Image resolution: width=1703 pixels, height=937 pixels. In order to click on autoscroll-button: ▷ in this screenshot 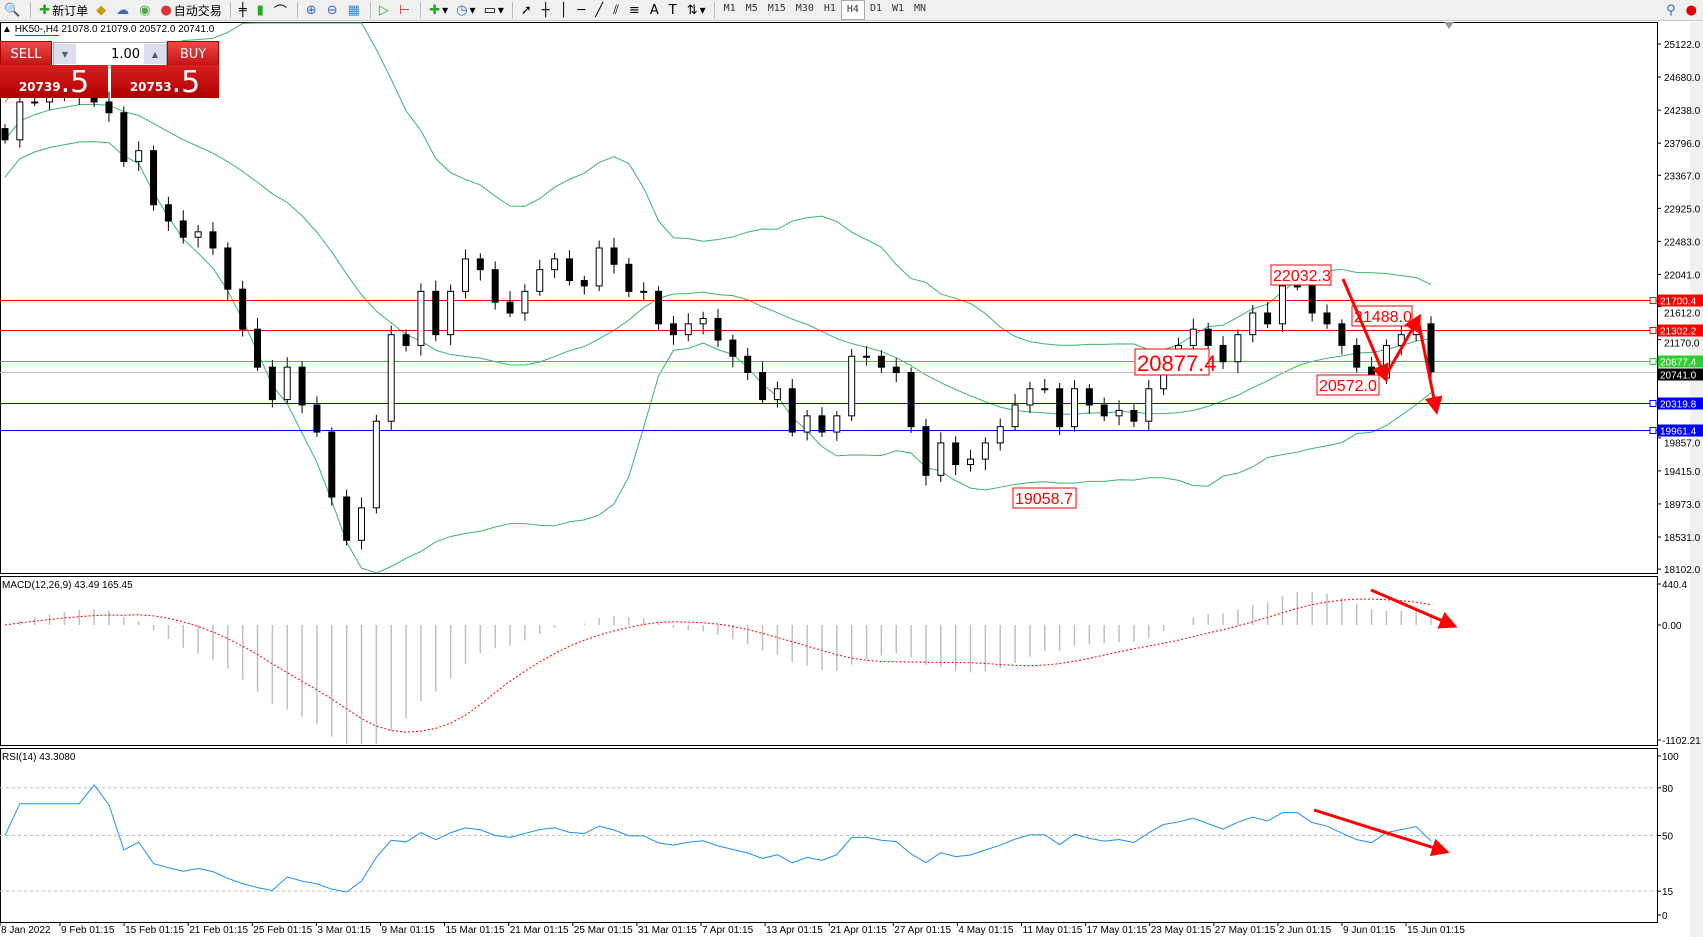, I will do `click(385, 10)`.